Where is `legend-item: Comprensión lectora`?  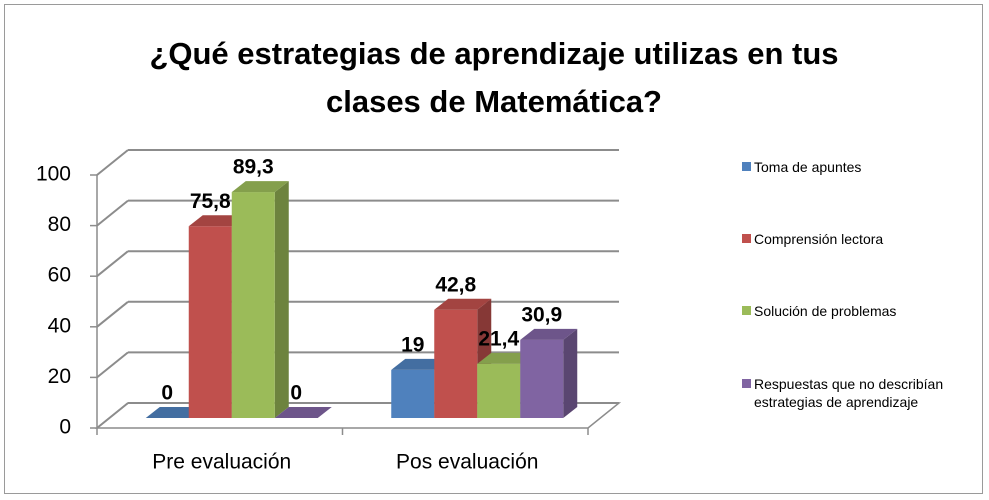
legend-item: Comprensión lectora is located at coordinates (862, 239).